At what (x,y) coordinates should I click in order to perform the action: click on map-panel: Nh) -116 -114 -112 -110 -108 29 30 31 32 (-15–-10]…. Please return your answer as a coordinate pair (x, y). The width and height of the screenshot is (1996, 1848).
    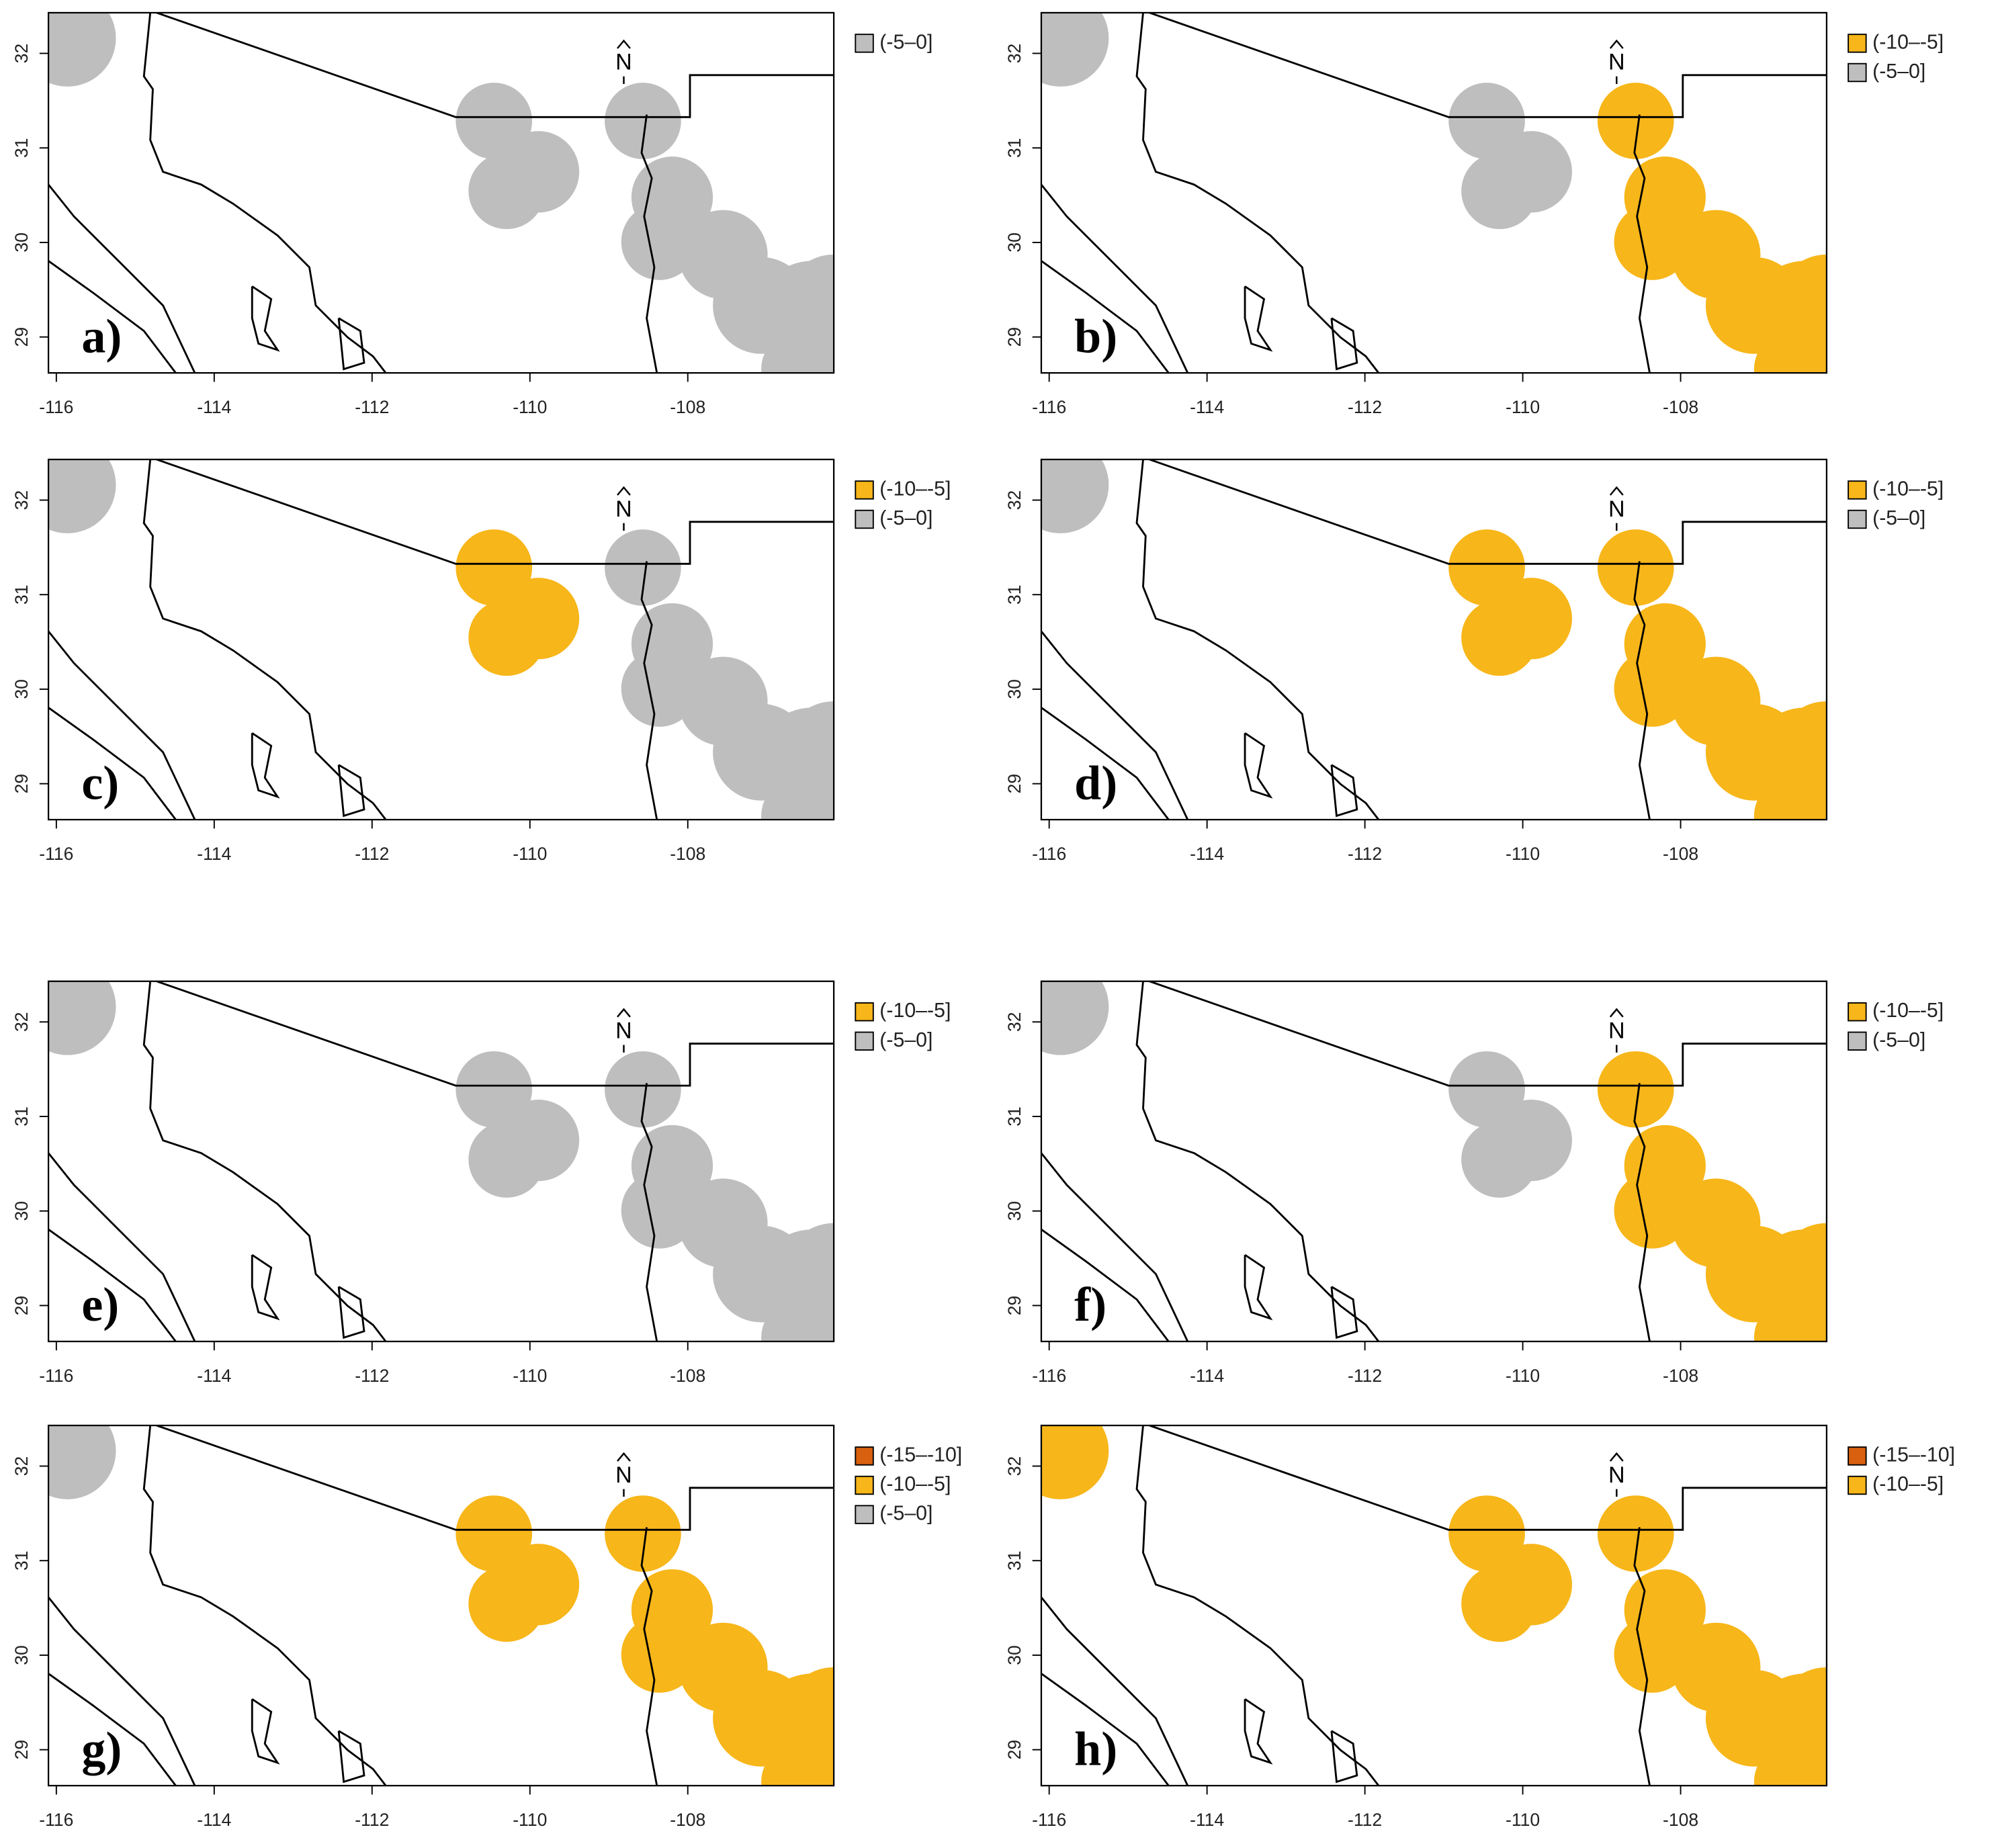
    Looking at the image, I should click on (1479, 1627).